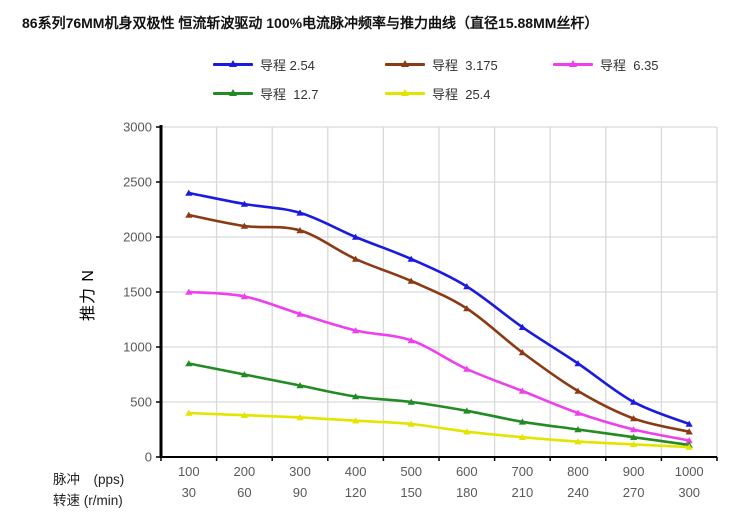 The height and width of the screenshot is (518, 750). I want to click on legend-label: 导程 3.175, so click(465, 65).